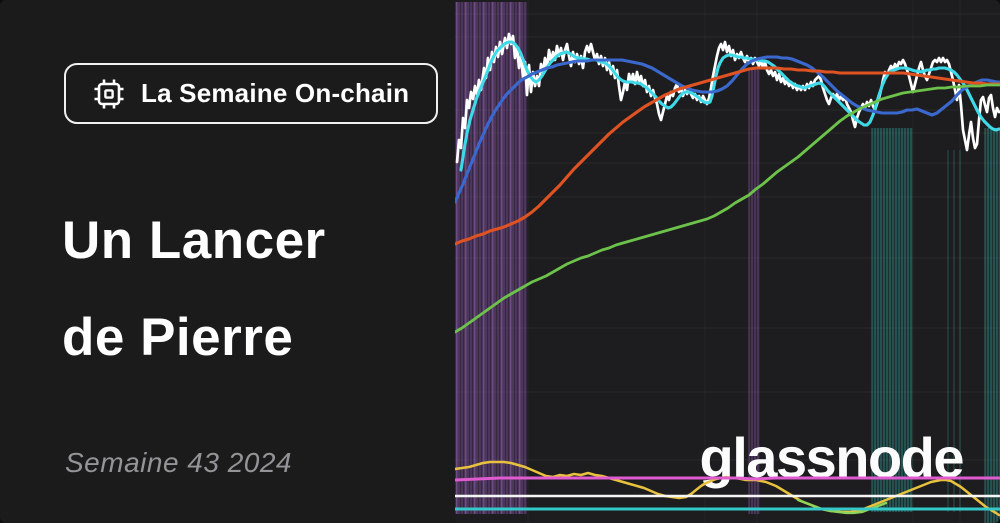 The image size is (1000, 523). What do you see at coordinates (954, 331) in the screenshot?
I see `teal-band-sparse` at bounding box center [954, 331].